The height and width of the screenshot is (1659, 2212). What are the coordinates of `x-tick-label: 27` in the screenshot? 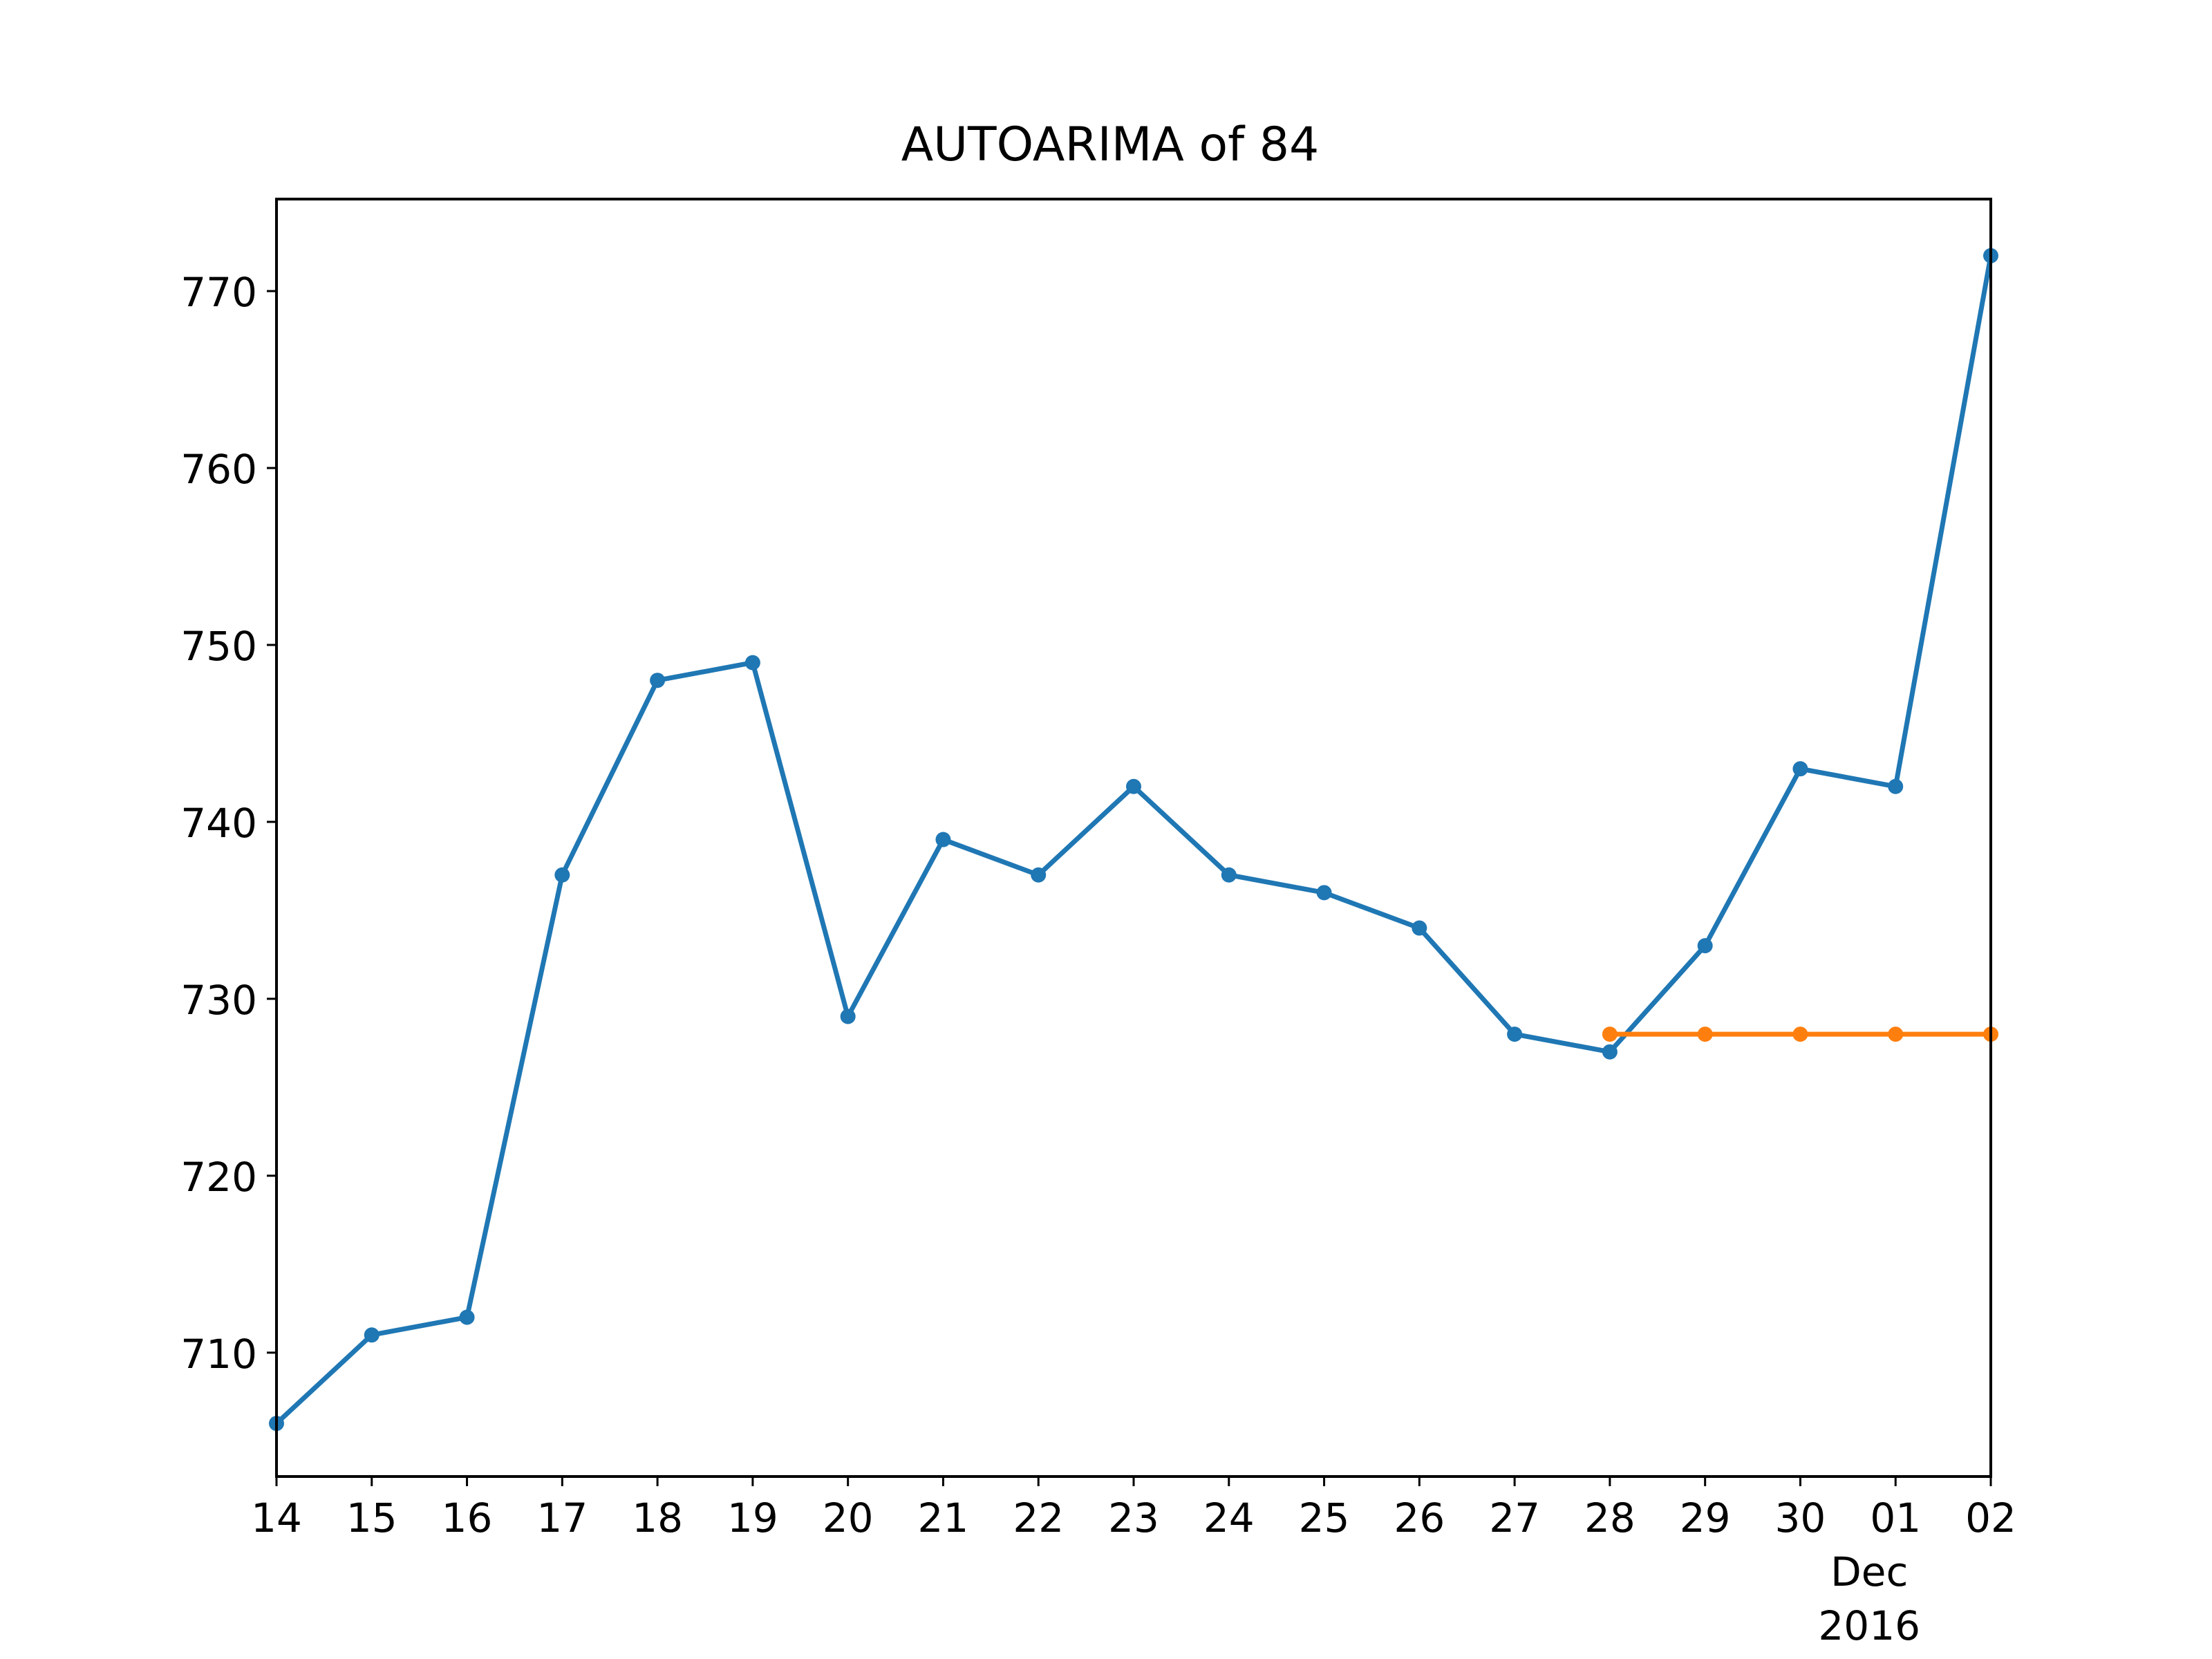 It's located at (1515, 1517).